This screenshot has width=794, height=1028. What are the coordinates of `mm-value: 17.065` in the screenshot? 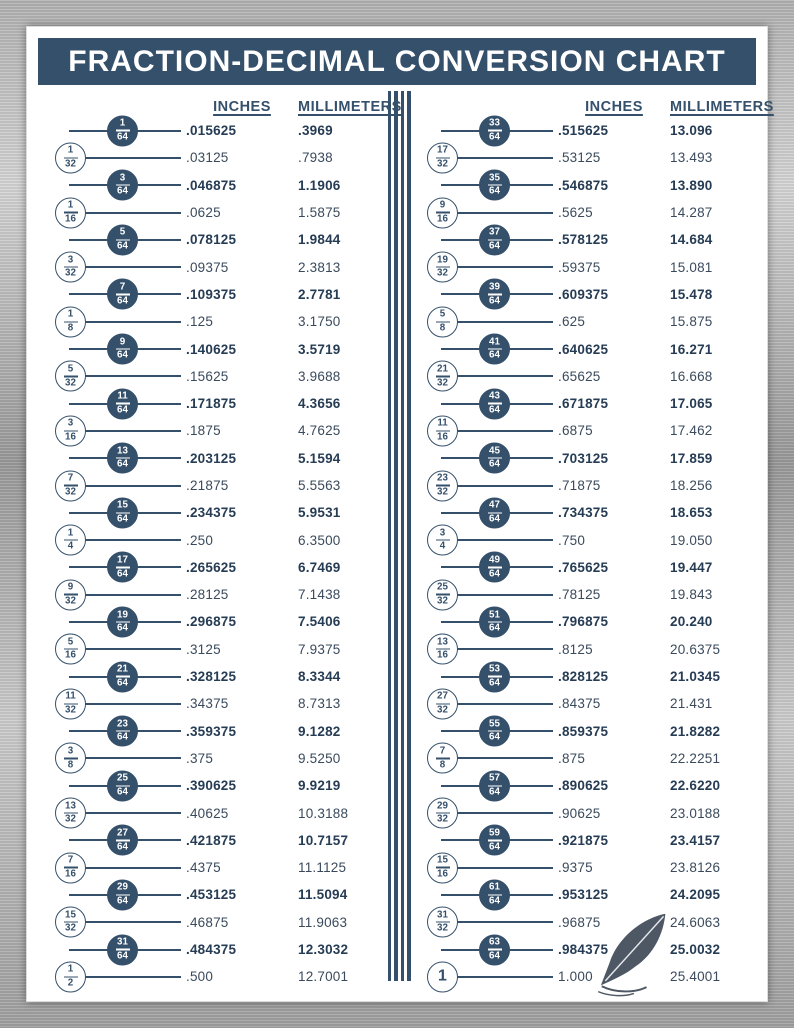 It's located at (691, 404).